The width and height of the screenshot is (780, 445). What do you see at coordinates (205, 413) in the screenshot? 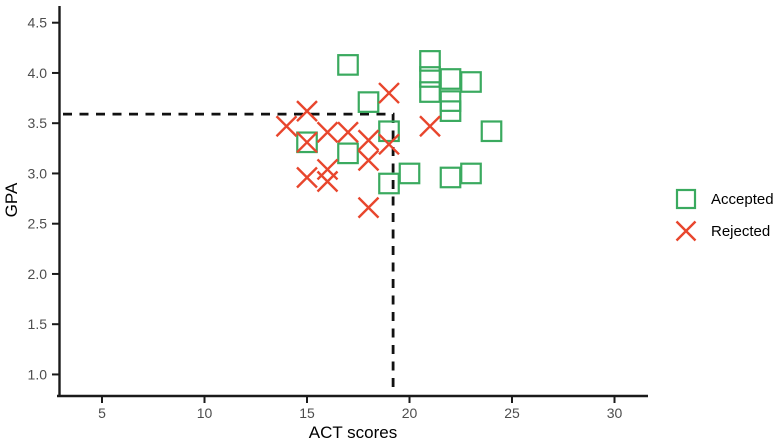
I see `x-axis-tick-label: 10` at bounding box center [205, 413].